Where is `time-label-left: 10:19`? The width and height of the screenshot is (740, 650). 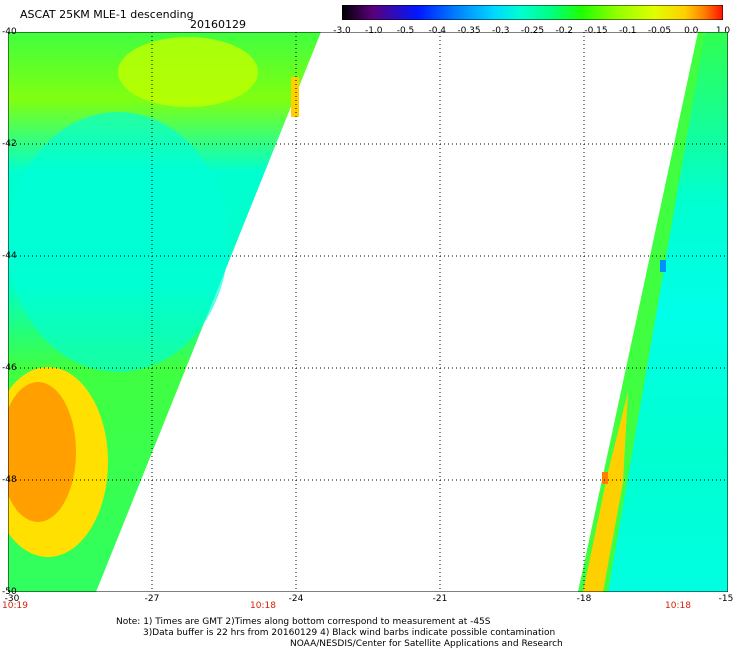 time-label-left: 10:19 is located at coordinates (15, 606).